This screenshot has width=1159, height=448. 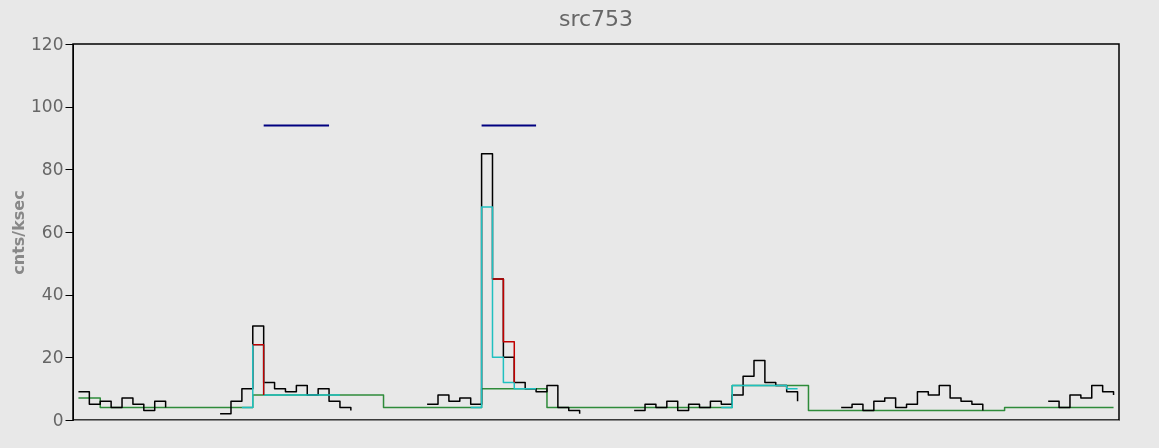 What do you see at coordinates (52, 231) in the screenshot?
I see `y-tick-label: 60` at bounding box center [52, 231].